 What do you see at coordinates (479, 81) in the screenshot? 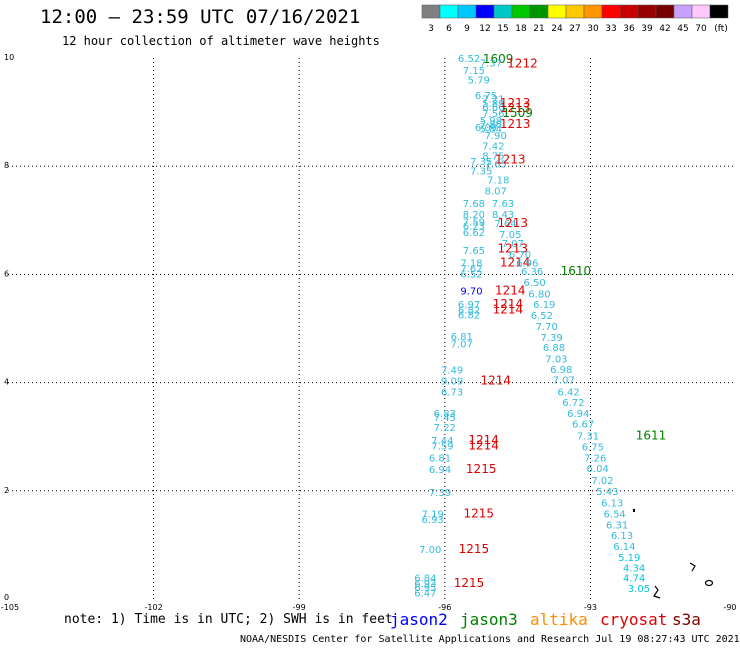
I see `wave-height-label: 5.79` at bounding box center [479, 81].